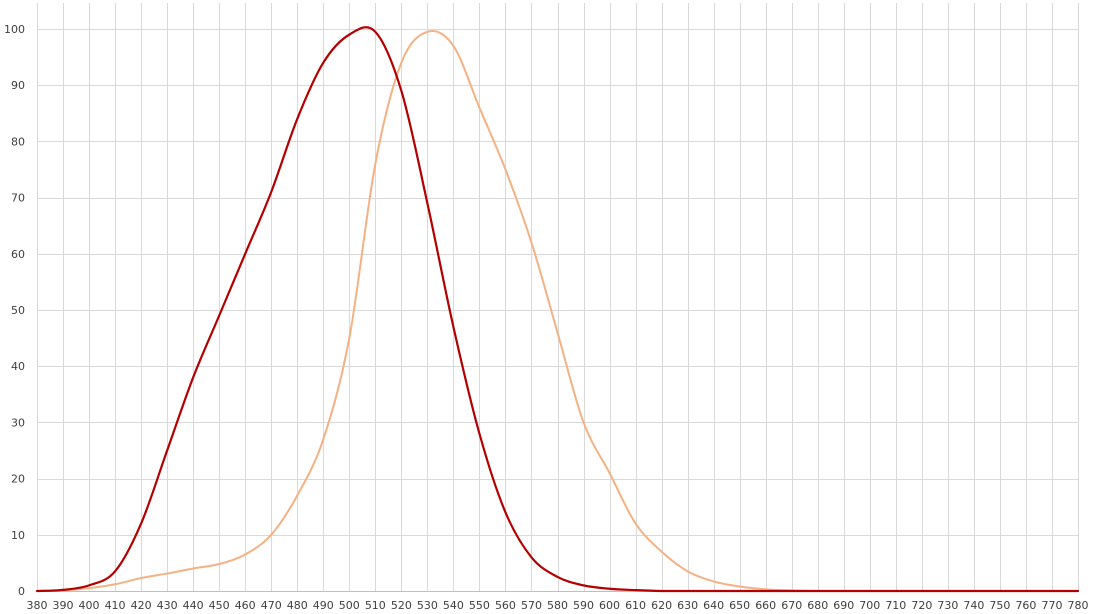  Describe the element at coordinates (895, 605) in the screenshot. I see `x-tick-label: 710` at that location.